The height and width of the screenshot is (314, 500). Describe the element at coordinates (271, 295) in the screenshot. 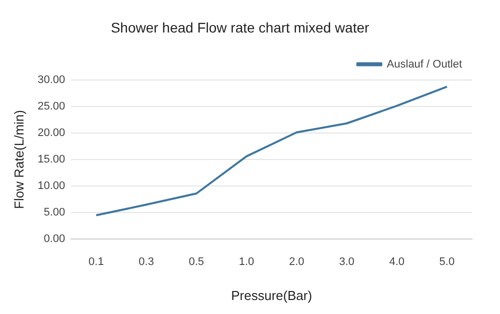

I see `x-axis-title: Pressure(Bar)` at that location.